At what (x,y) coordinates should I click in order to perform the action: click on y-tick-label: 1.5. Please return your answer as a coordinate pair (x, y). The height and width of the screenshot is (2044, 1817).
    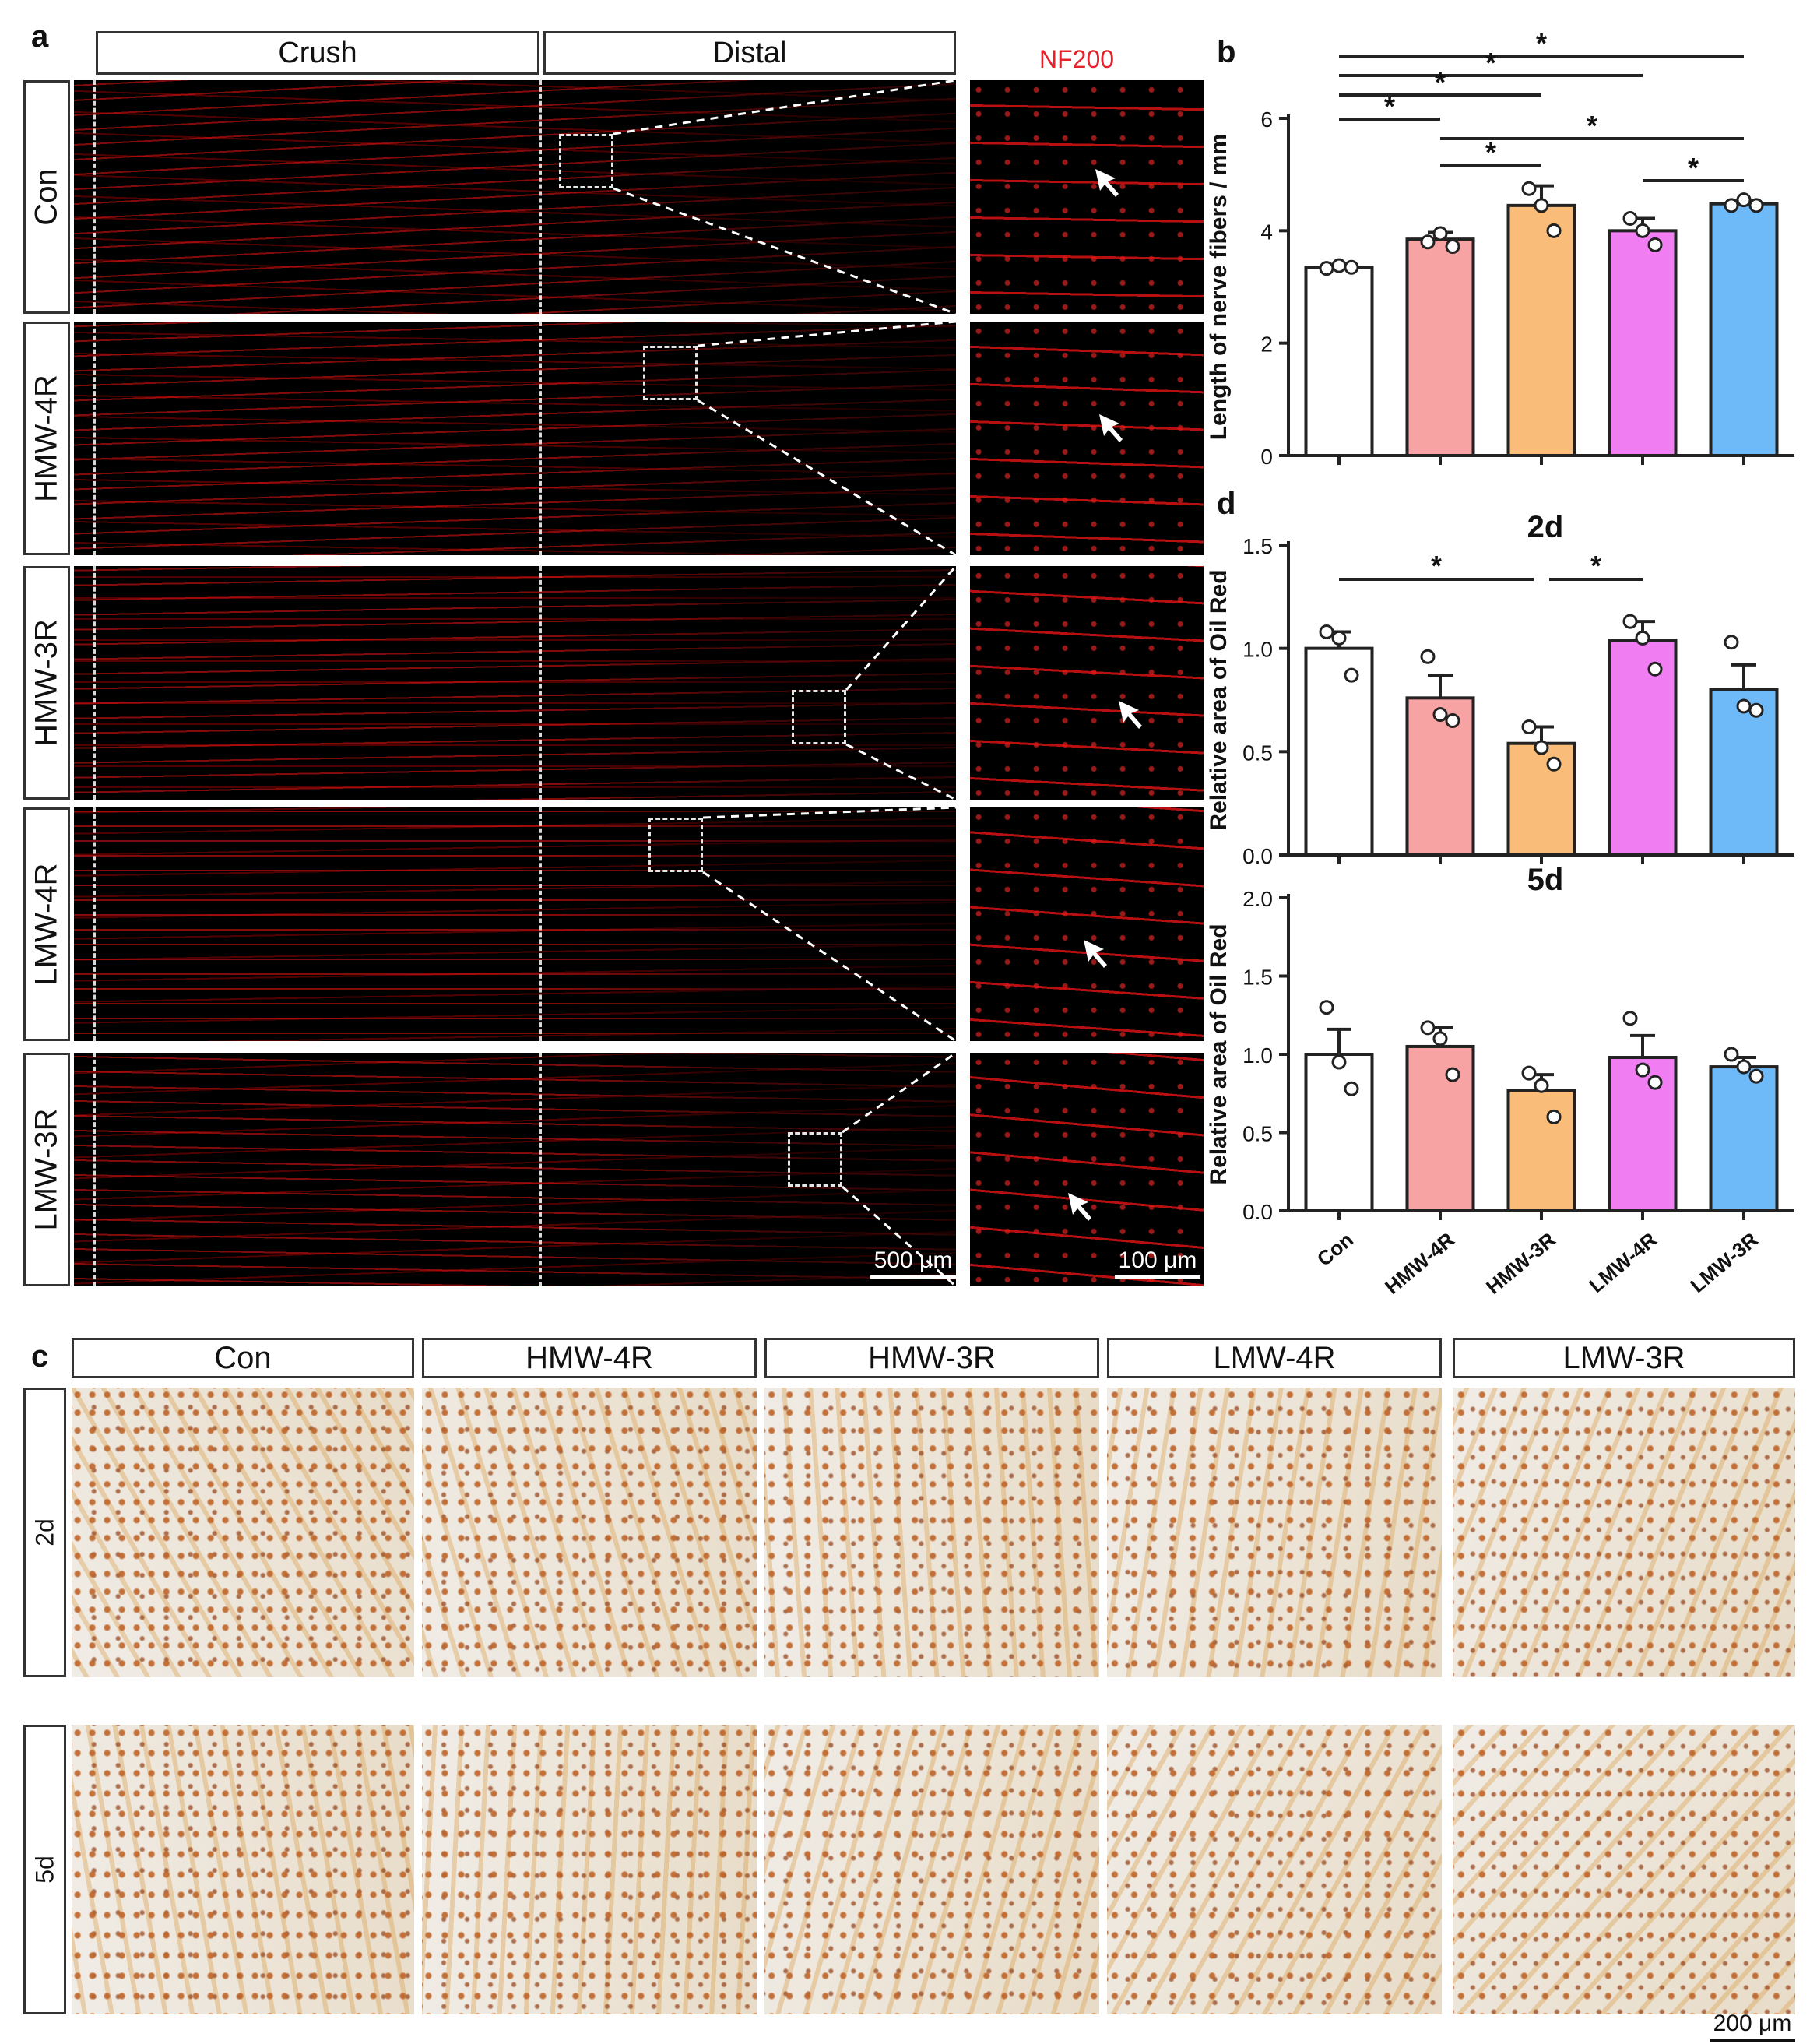
    Looking at the image, I should click on (1257, 978).